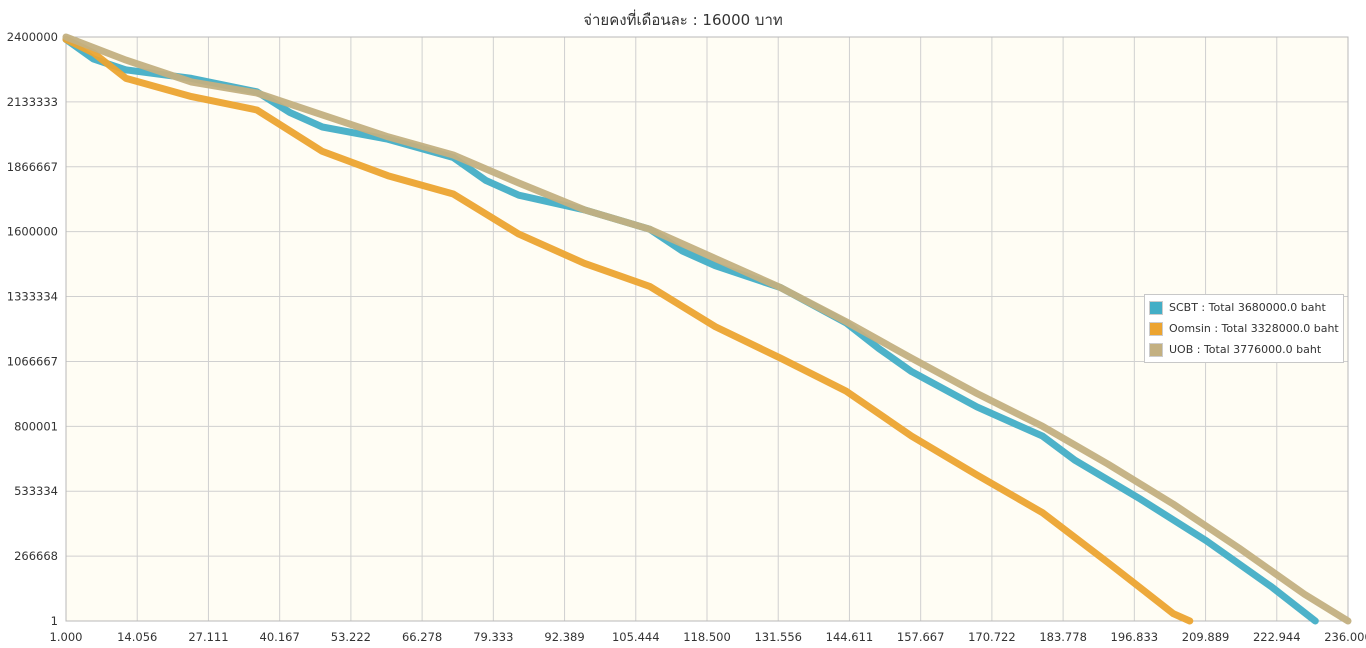 The width and height of the screenshot is (1366, 648). I want to click on legend-label-oomsin: Oomsin : Total 3328000.0 baht, so click(1254, 328).